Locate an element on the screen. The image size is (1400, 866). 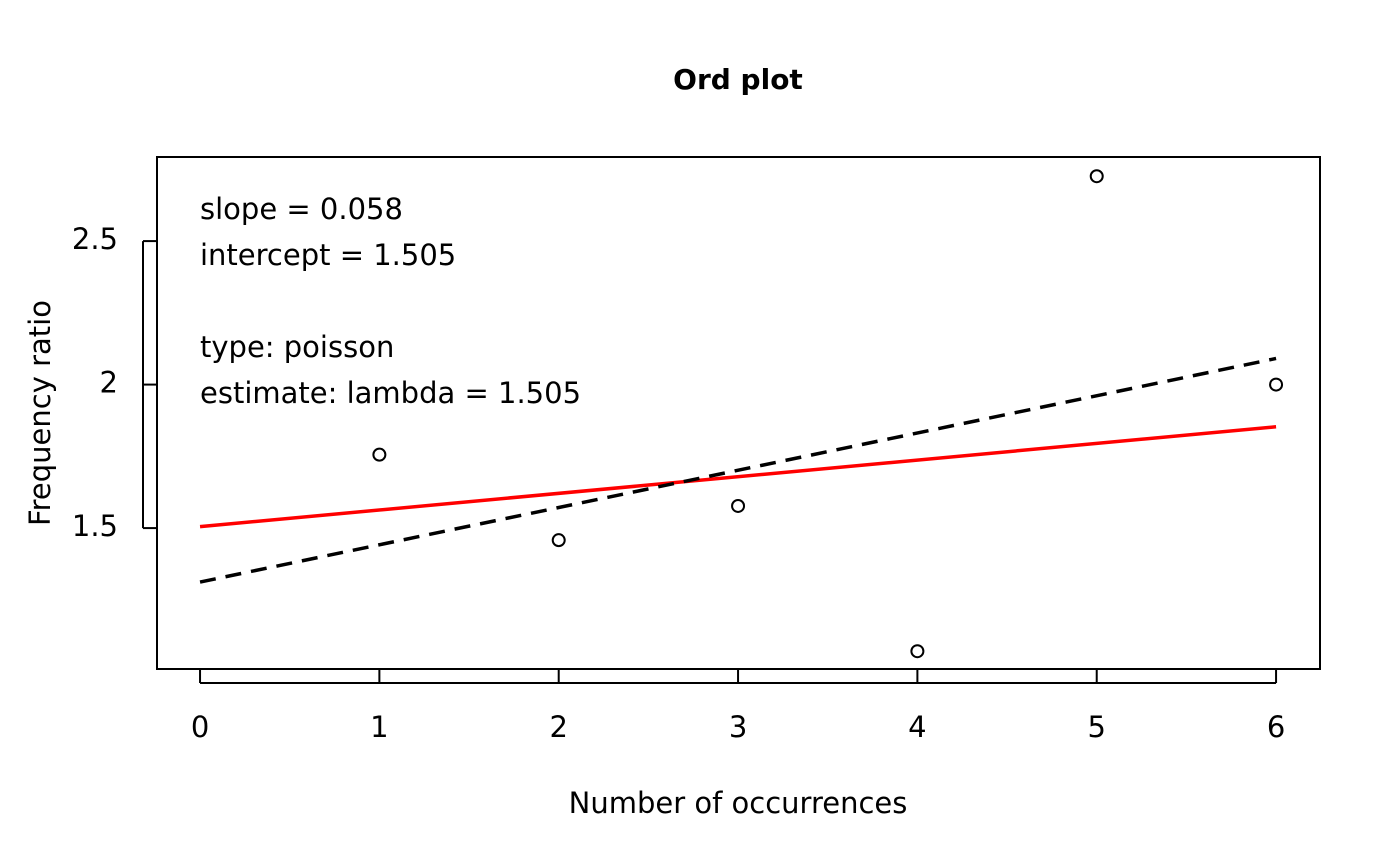
x-tick-label: 4 is located at coordinates (917, 727).